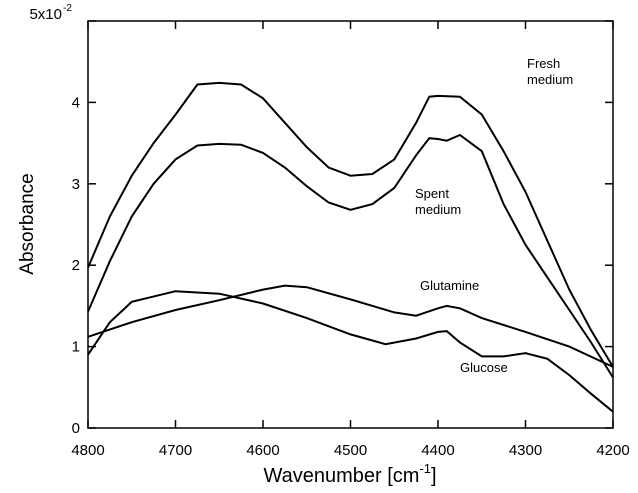 Image resolution: width=638 pixels, height=493 pixels. What do you see at coordinates (350, 450) in the screenshot?
I see `x-tick-label: 4500` at bounding box center [350, 450].